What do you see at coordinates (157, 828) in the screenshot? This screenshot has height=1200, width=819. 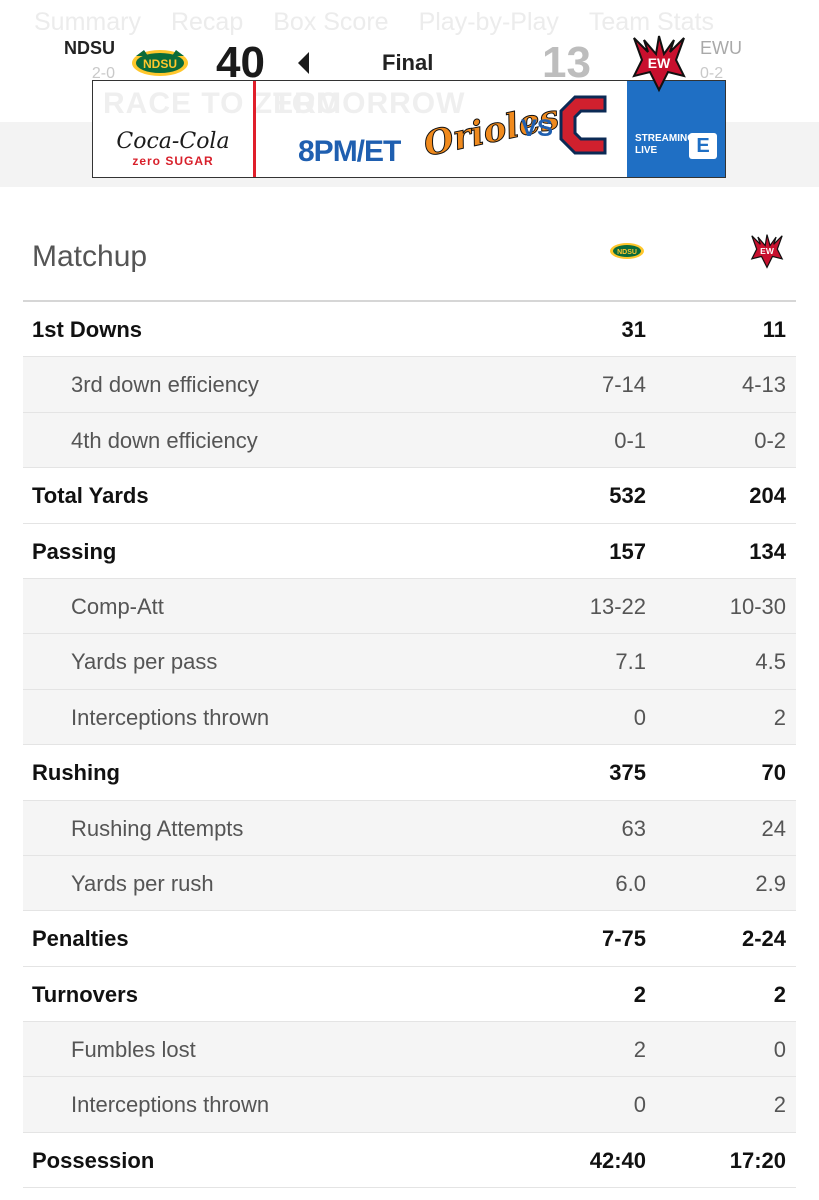 I see `stat-label: Rushing Attempts` at bounding box center [157, 828].